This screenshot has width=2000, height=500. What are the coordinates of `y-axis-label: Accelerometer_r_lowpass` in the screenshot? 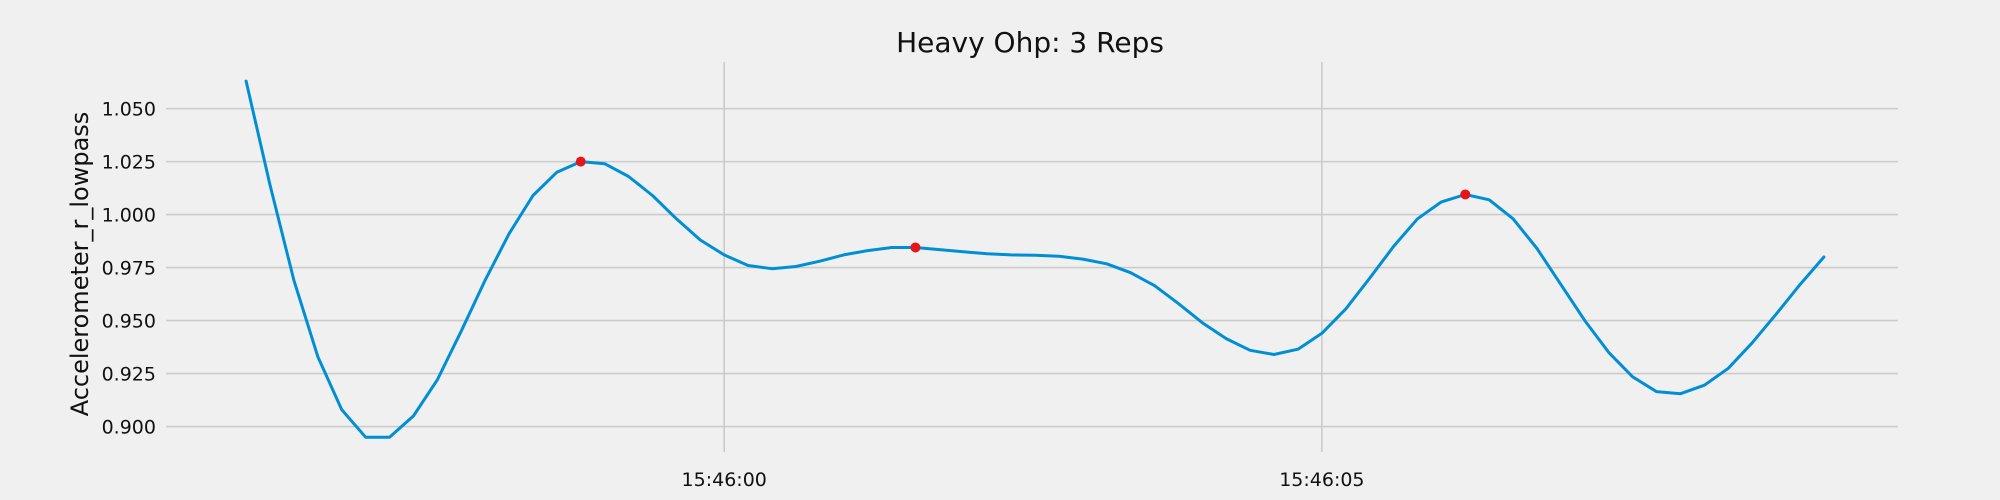 It's located at (80, 264).